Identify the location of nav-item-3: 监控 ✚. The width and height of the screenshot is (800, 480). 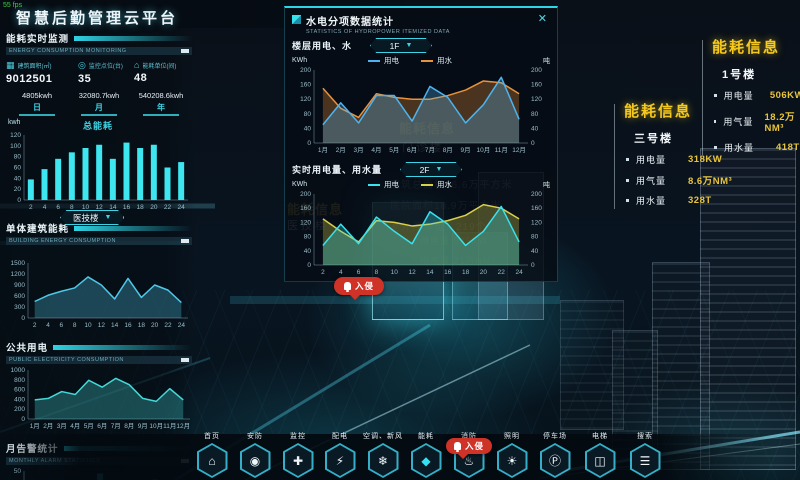
(298, 454).